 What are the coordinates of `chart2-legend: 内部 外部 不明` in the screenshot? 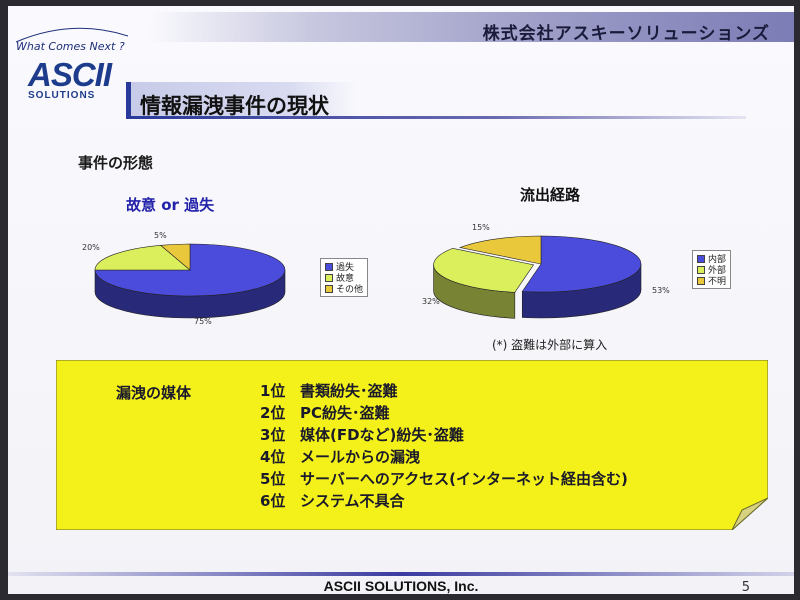 It's located at (712, 269).